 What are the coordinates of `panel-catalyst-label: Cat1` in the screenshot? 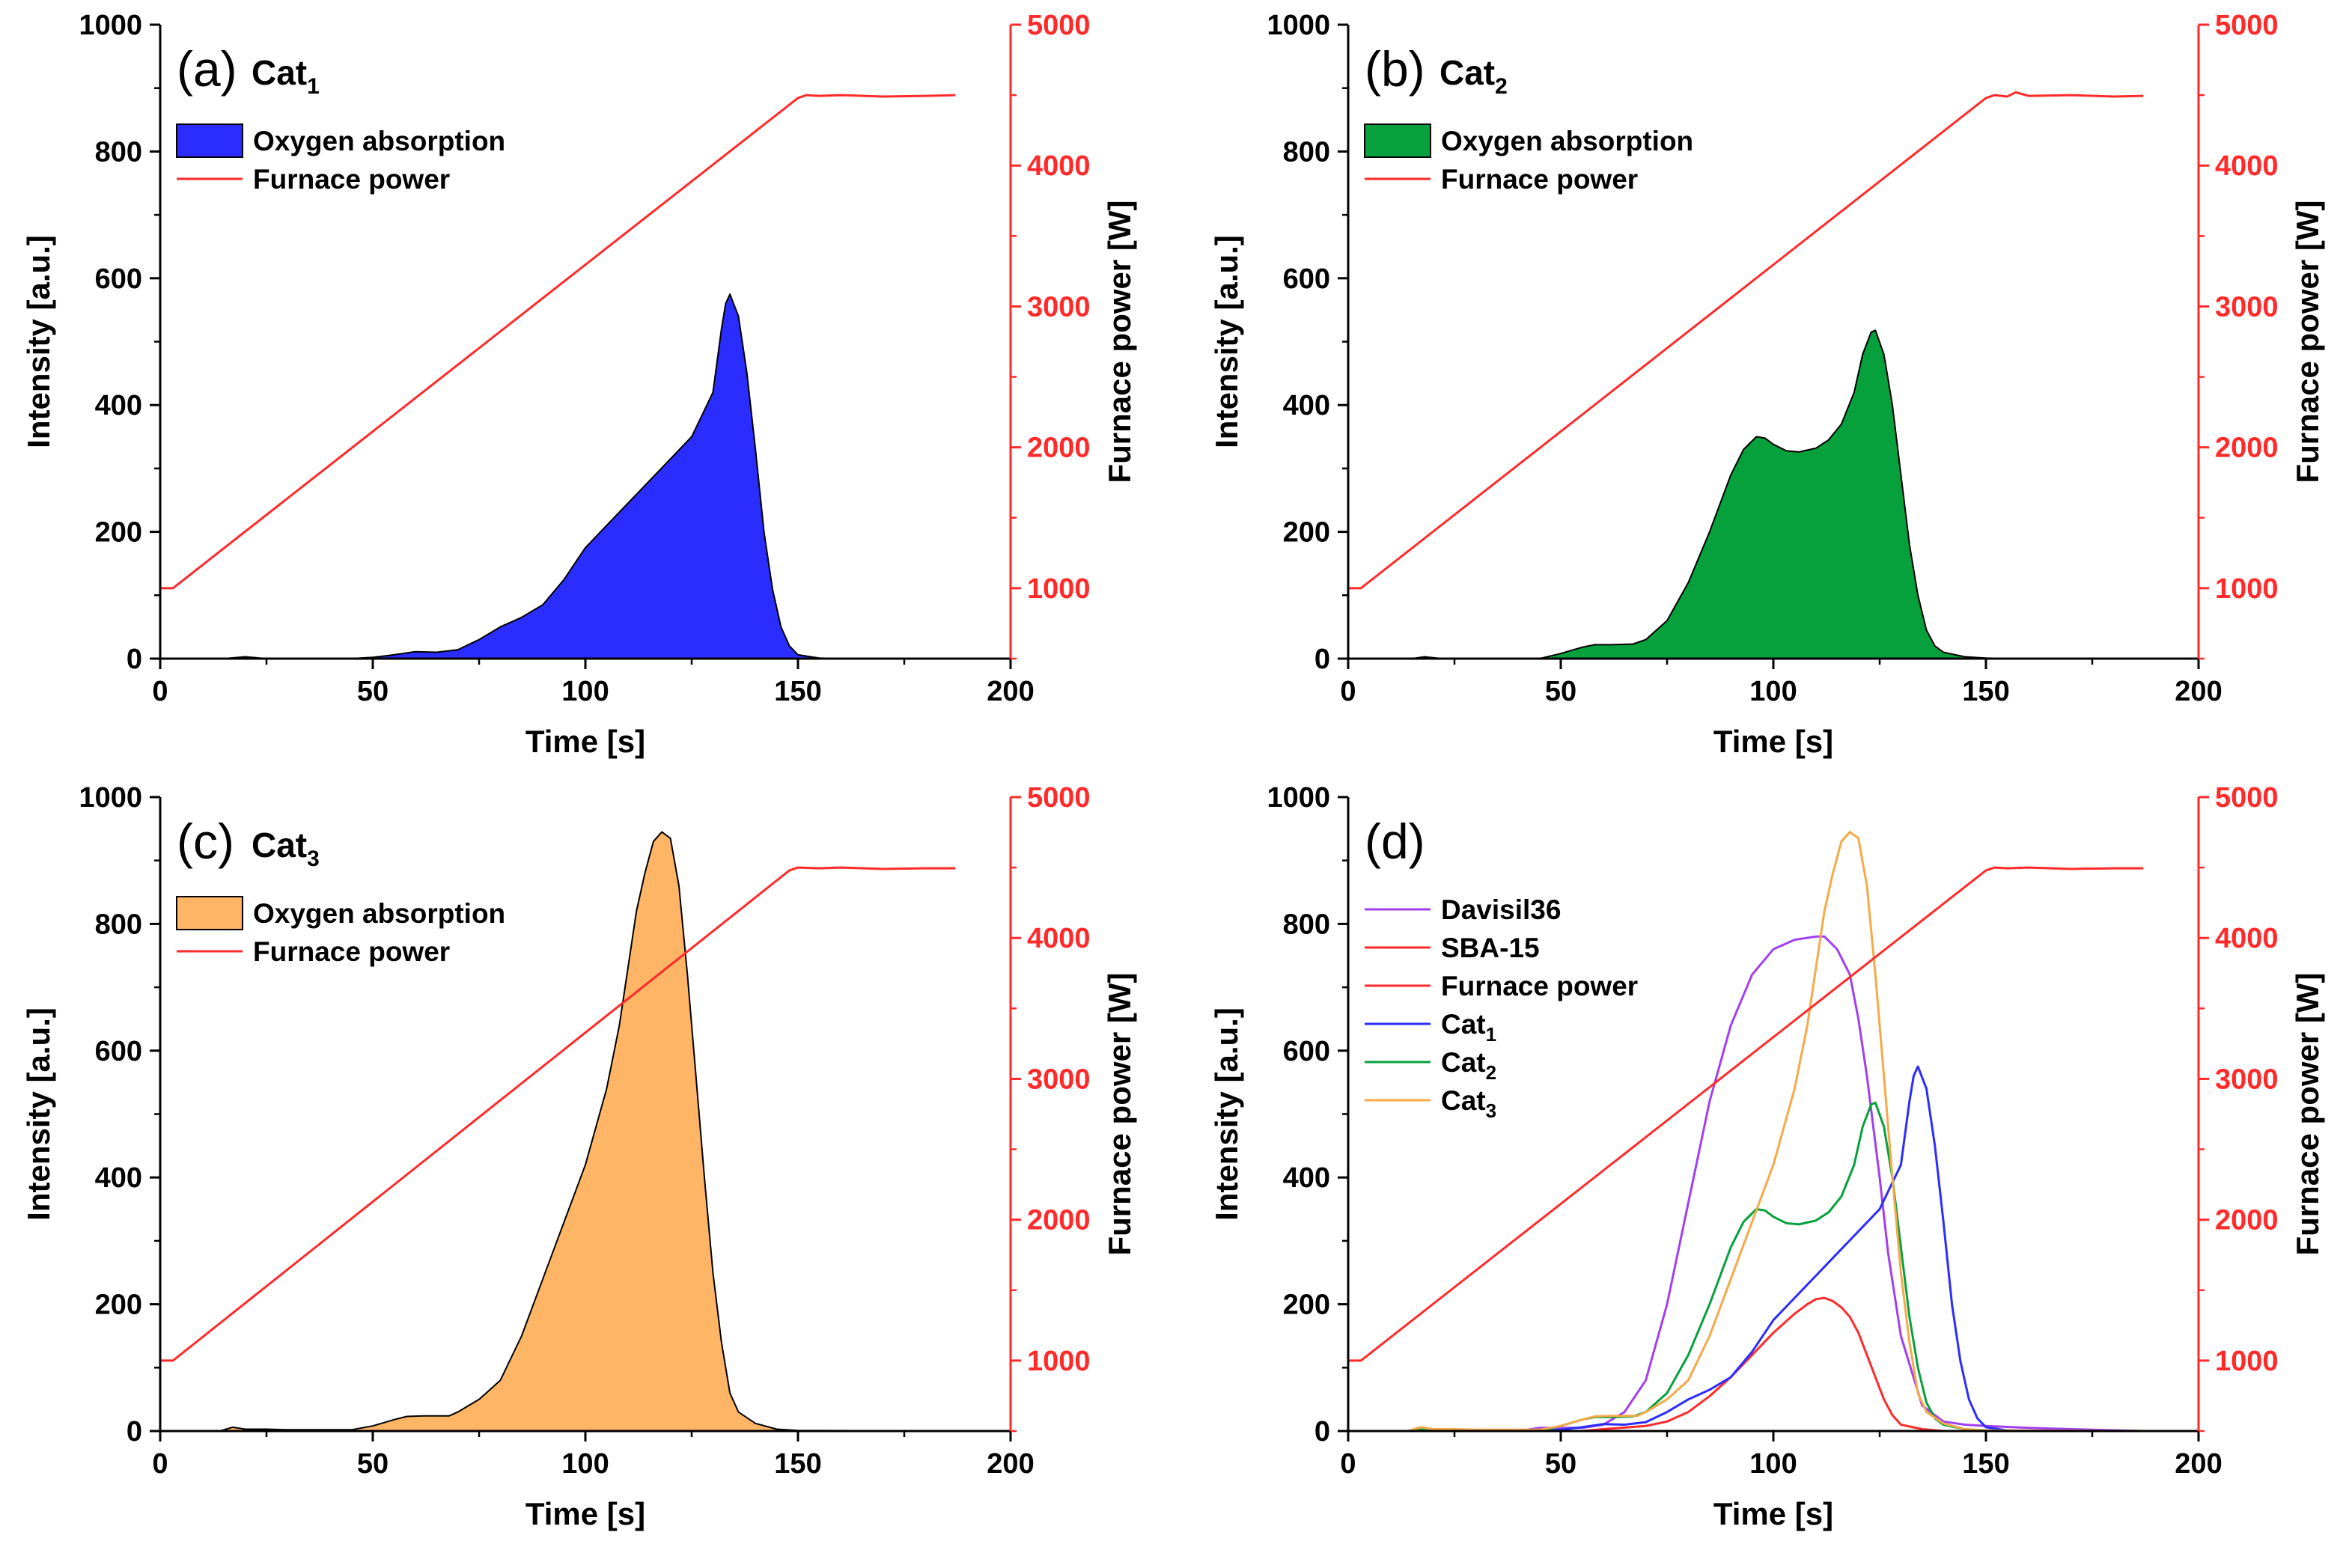 It's located at (286, 76).